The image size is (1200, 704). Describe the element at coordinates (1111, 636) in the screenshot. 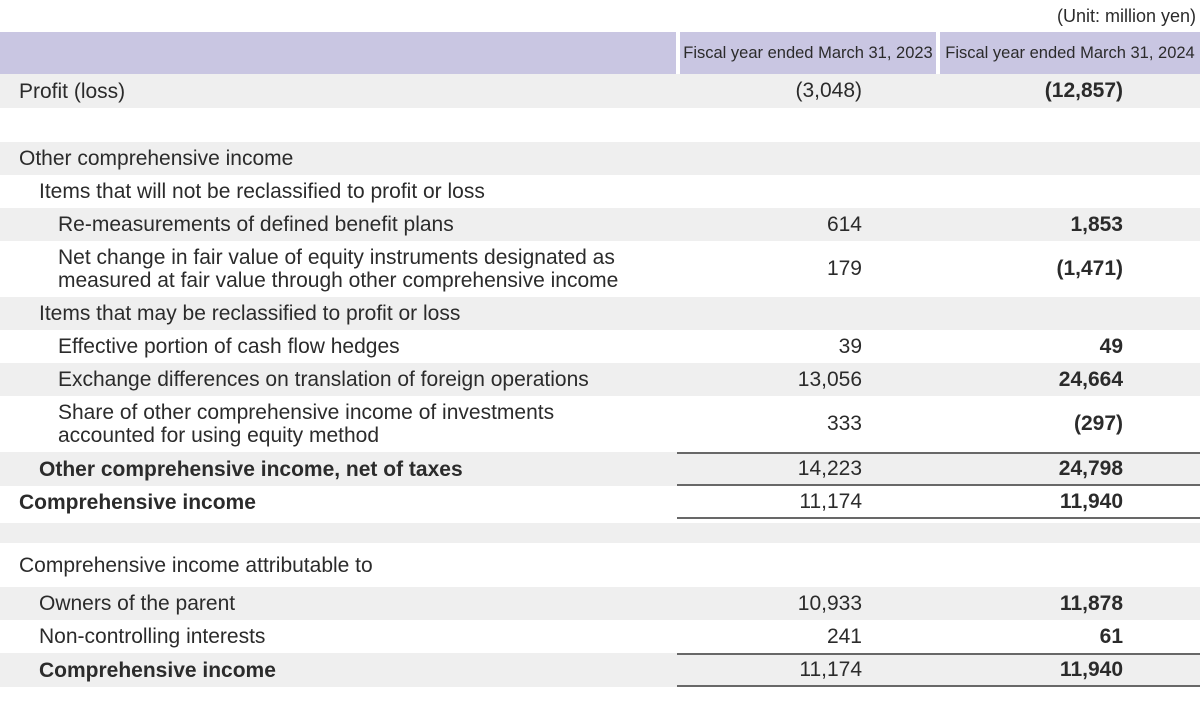

I see `value-fy2024: 61` at that location.